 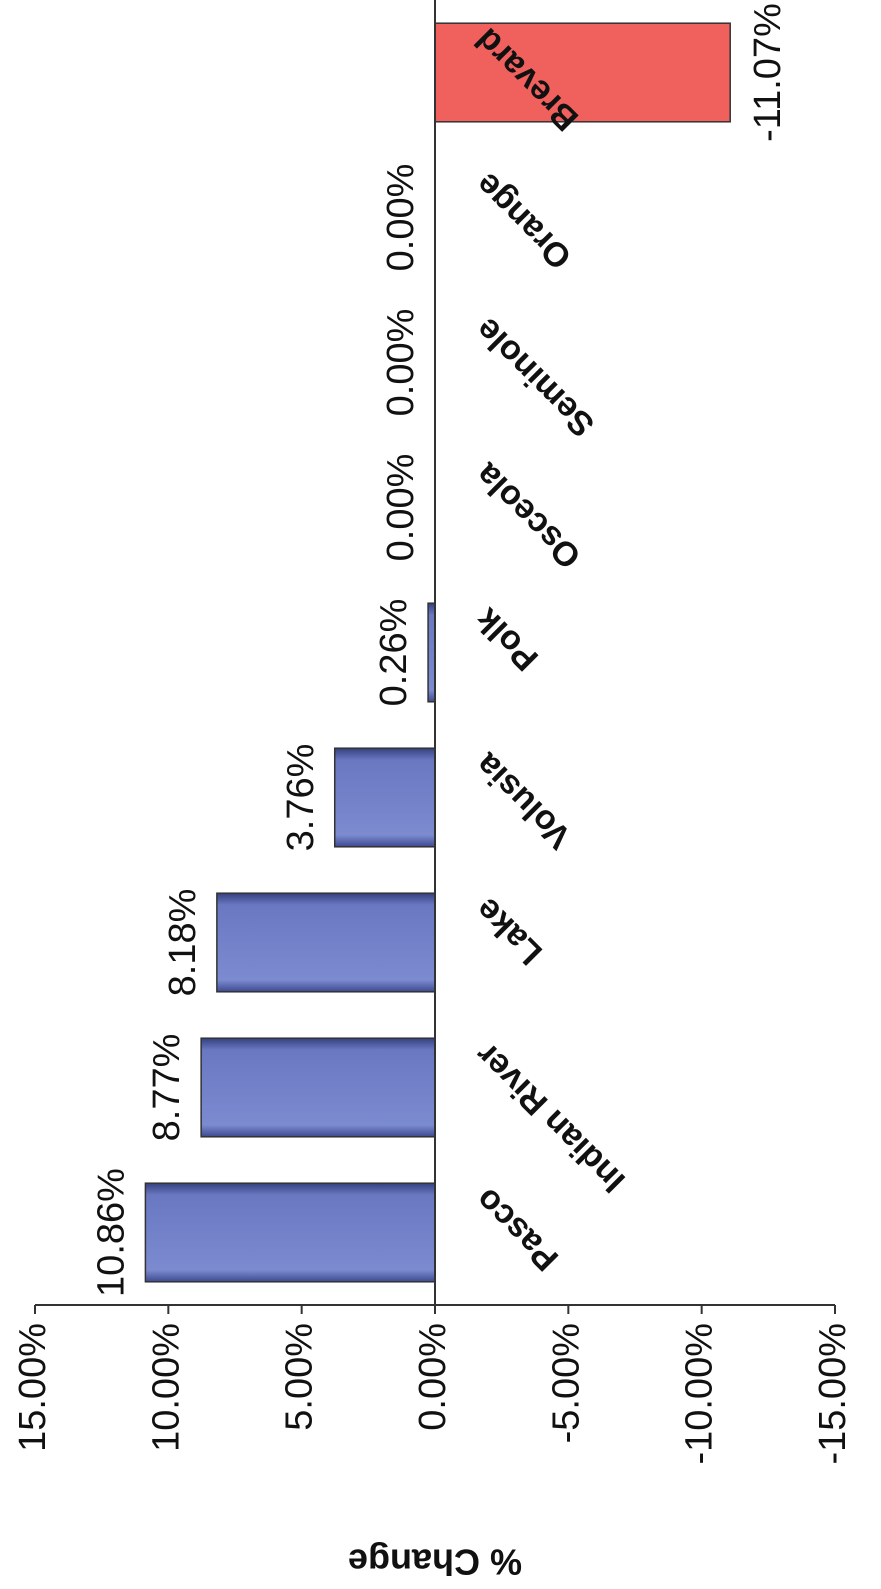 I want to click on y-tick-label: -10.00%, so click(x=700, y=1394).